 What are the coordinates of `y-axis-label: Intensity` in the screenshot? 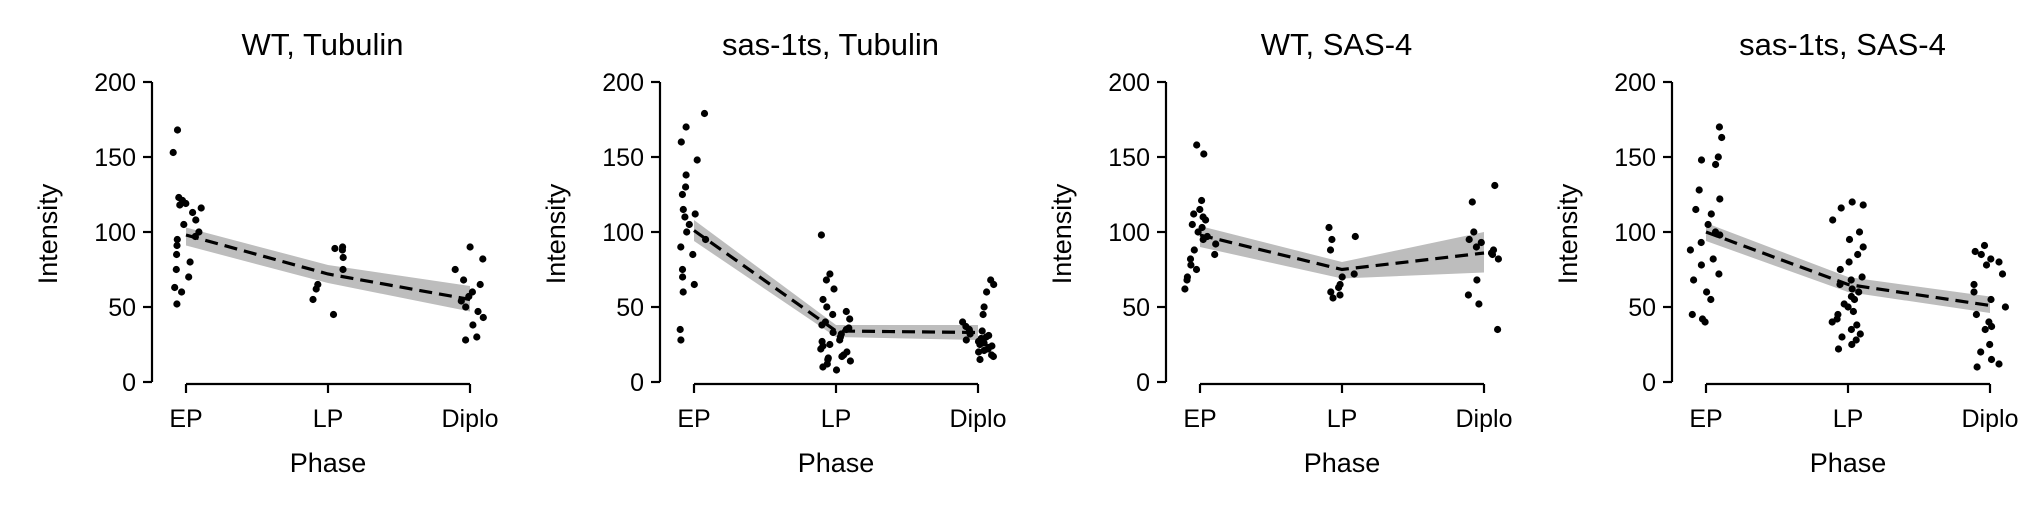 It's located at (1062, 233).